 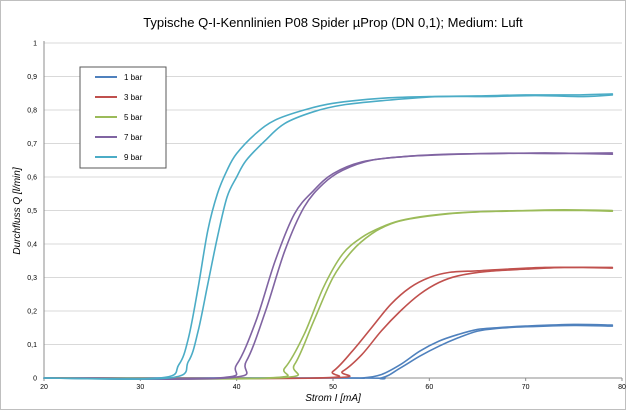 I want to click on x-tick-label: 40, so click(x=237, y=387).